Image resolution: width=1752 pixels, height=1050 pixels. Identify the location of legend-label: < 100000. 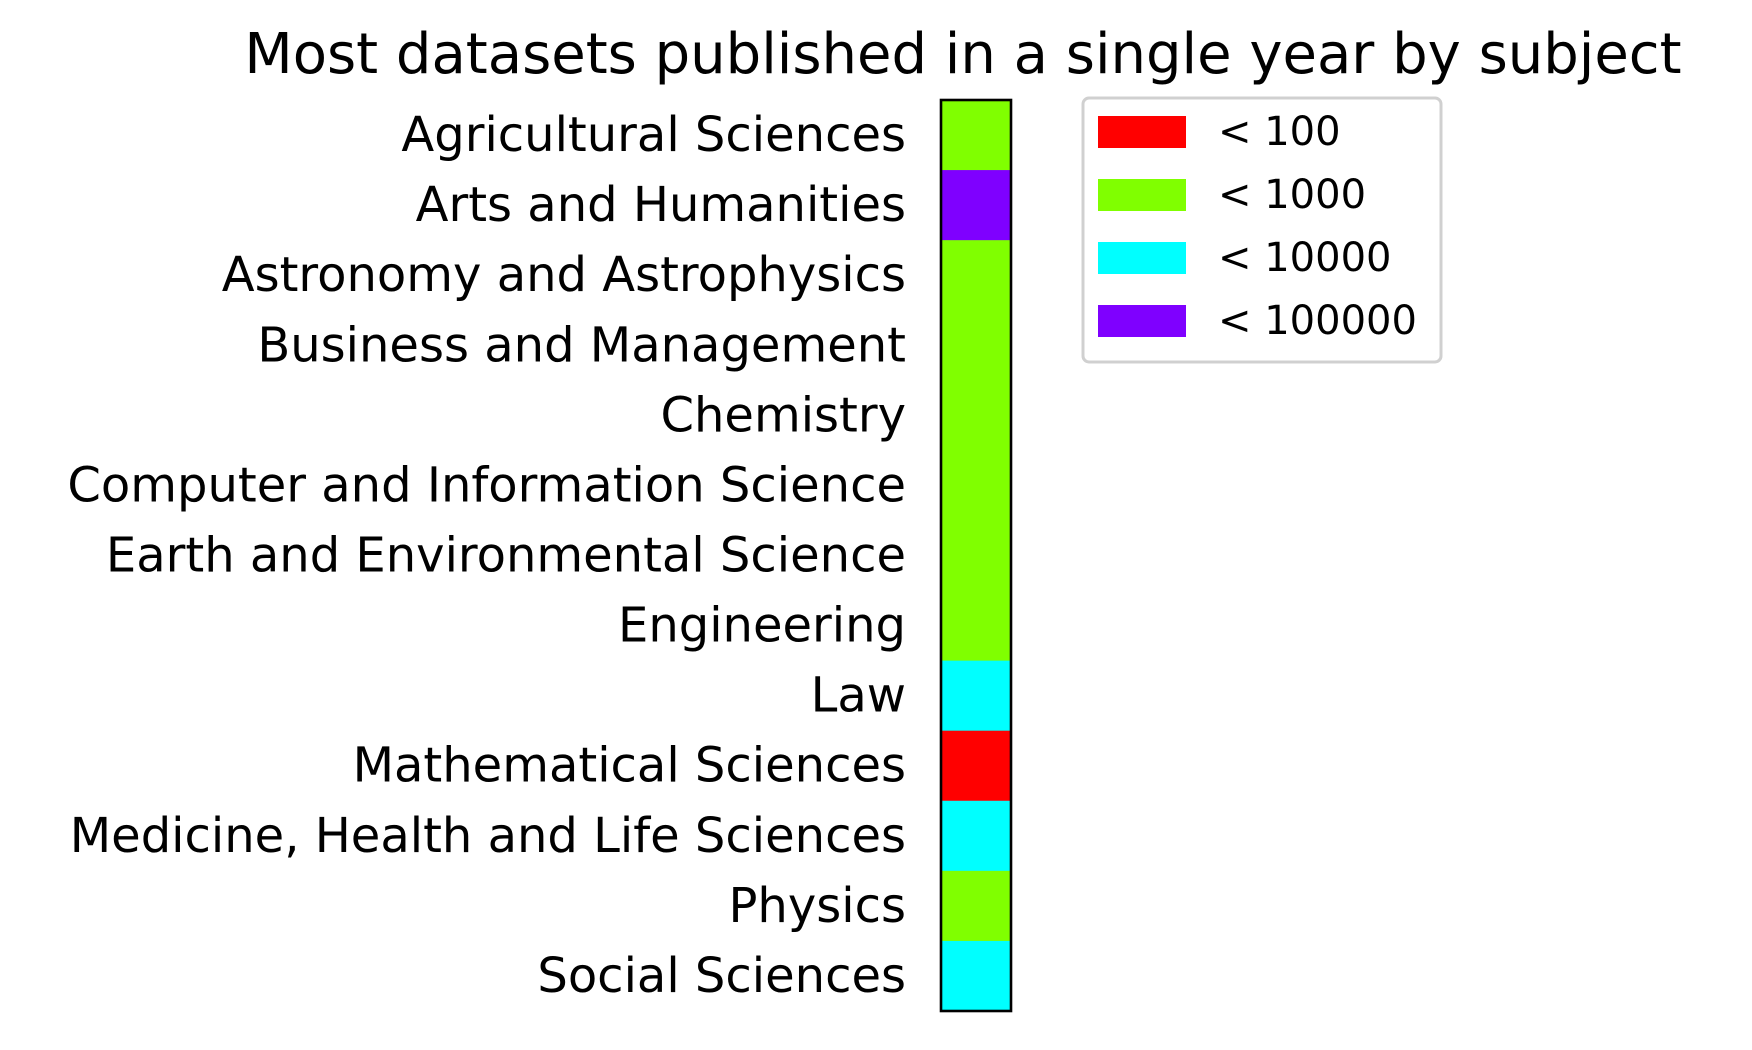
(1317, 321).